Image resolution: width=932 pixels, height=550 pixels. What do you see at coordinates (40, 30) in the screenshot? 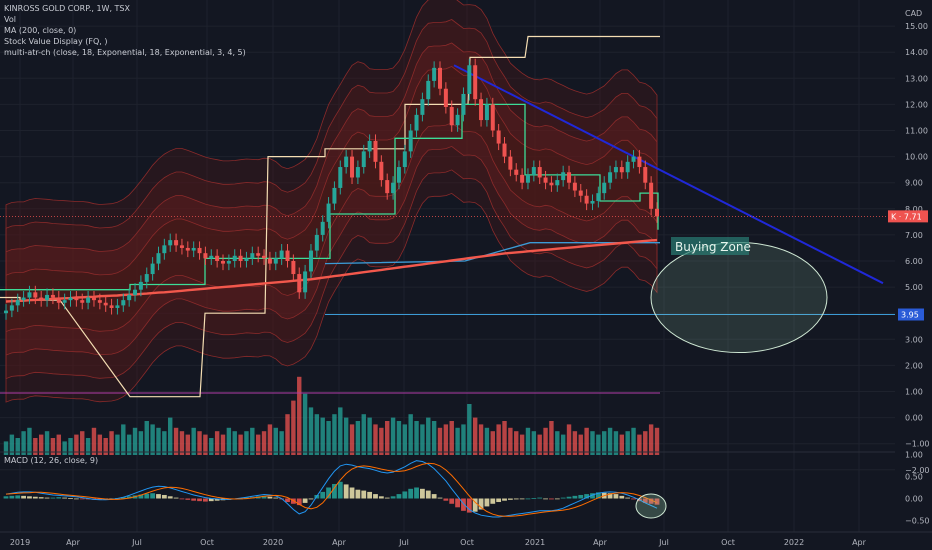
I see `indicator-ma: MA (200, close, 0)` at bounding box center [40, 30].